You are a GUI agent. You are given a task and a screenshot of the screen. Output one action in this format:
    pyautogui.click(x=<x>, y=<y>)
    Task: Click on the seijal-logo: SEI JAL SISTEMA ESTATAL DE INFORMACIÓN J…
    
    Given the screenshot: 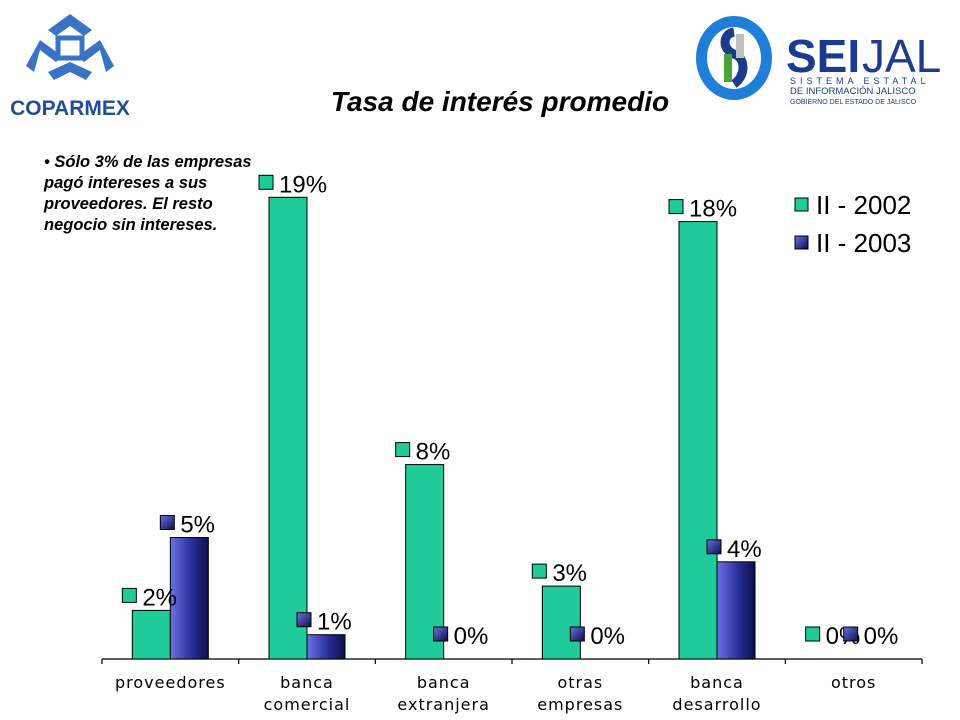 What is the action you would take?
    pyautogui.click(x=818, y=61)
    